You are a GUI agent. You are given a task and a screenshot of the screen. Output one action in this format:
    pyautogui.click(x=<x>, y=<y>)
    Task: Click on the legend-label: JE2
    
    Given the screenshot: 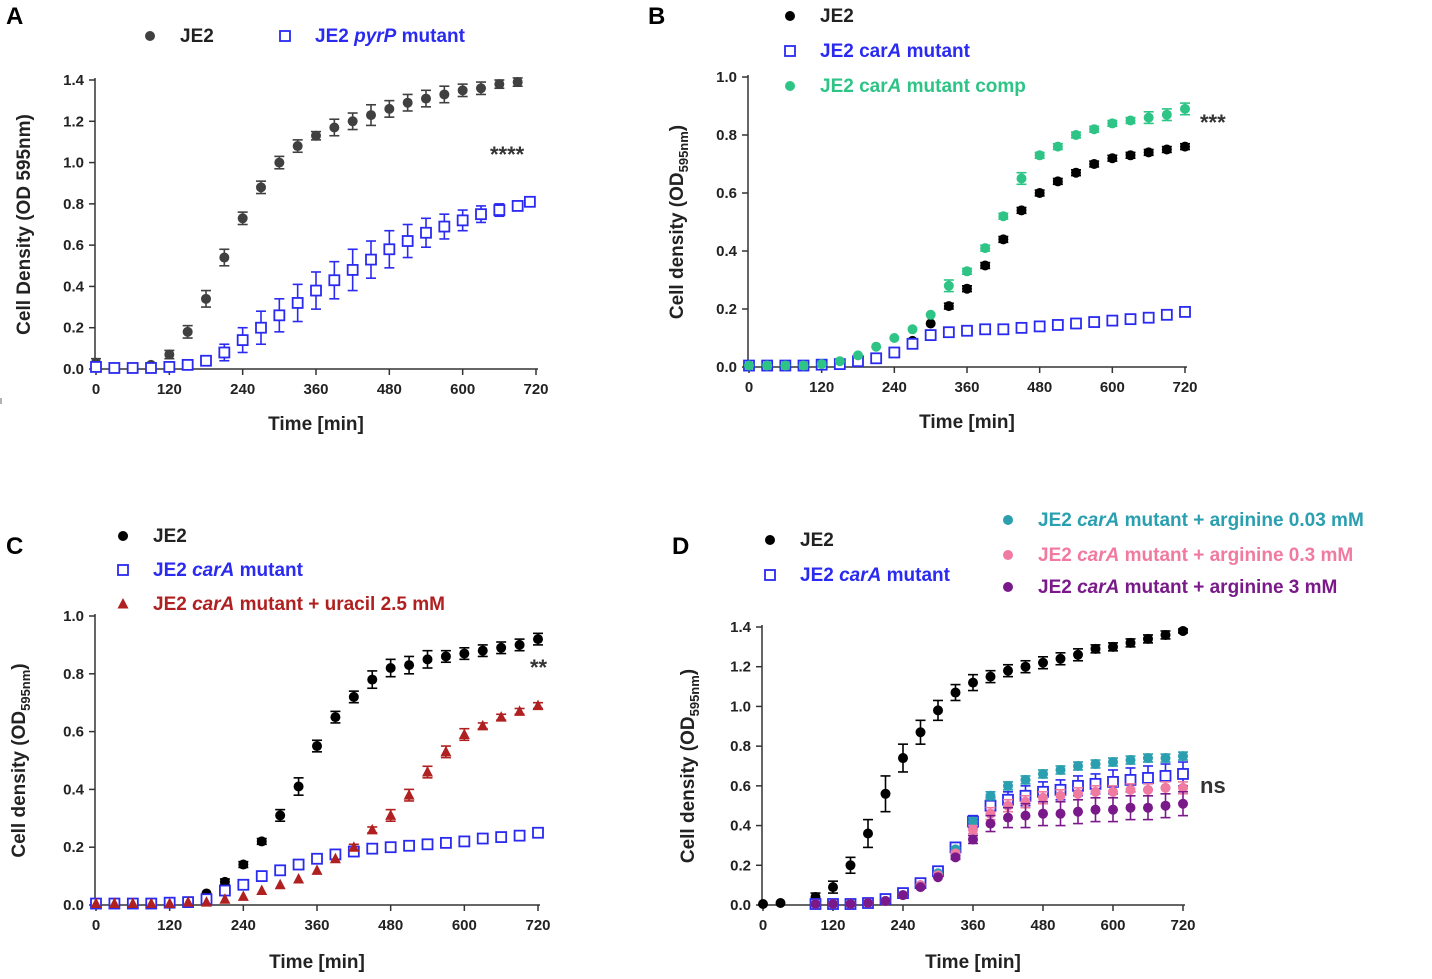 What is the action you would take?
    pyautogui.click(x=197, y=36)
    